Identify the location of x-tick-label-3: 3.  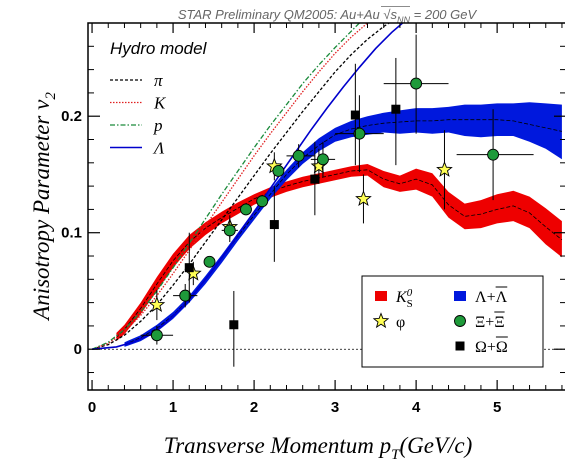
(335, 407).